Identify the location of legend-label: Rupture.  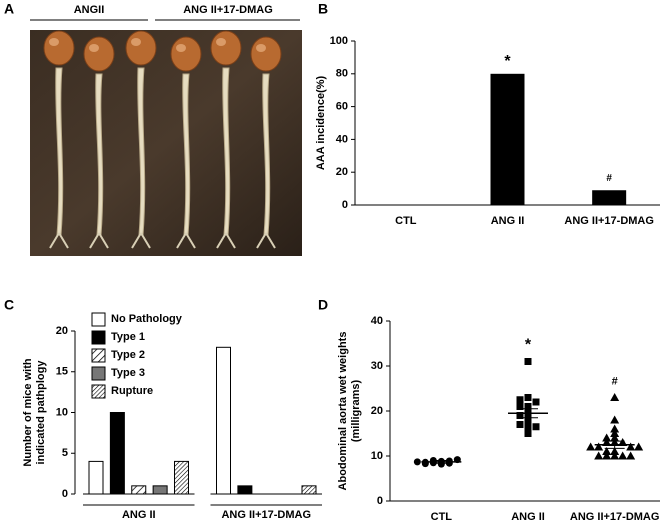
(132, 391).